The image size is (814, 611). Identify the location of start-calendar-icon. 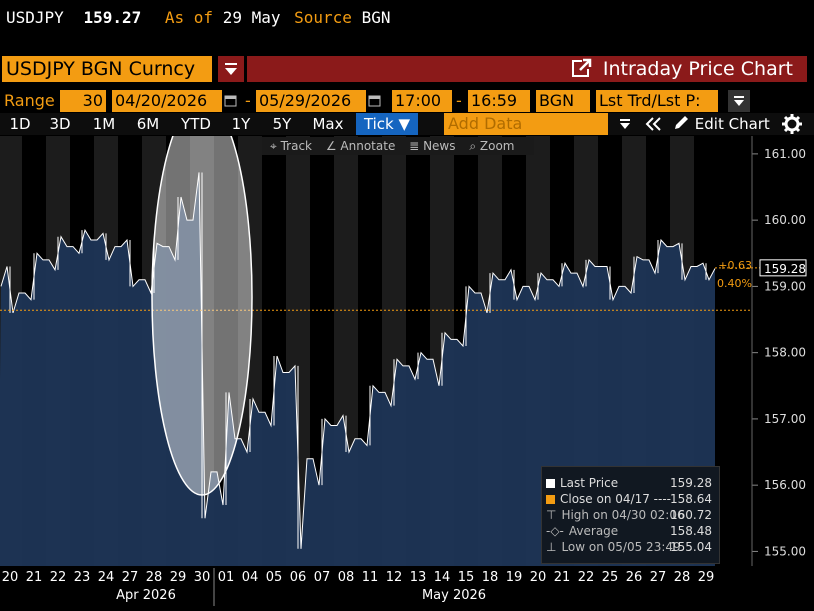
(232, 101).